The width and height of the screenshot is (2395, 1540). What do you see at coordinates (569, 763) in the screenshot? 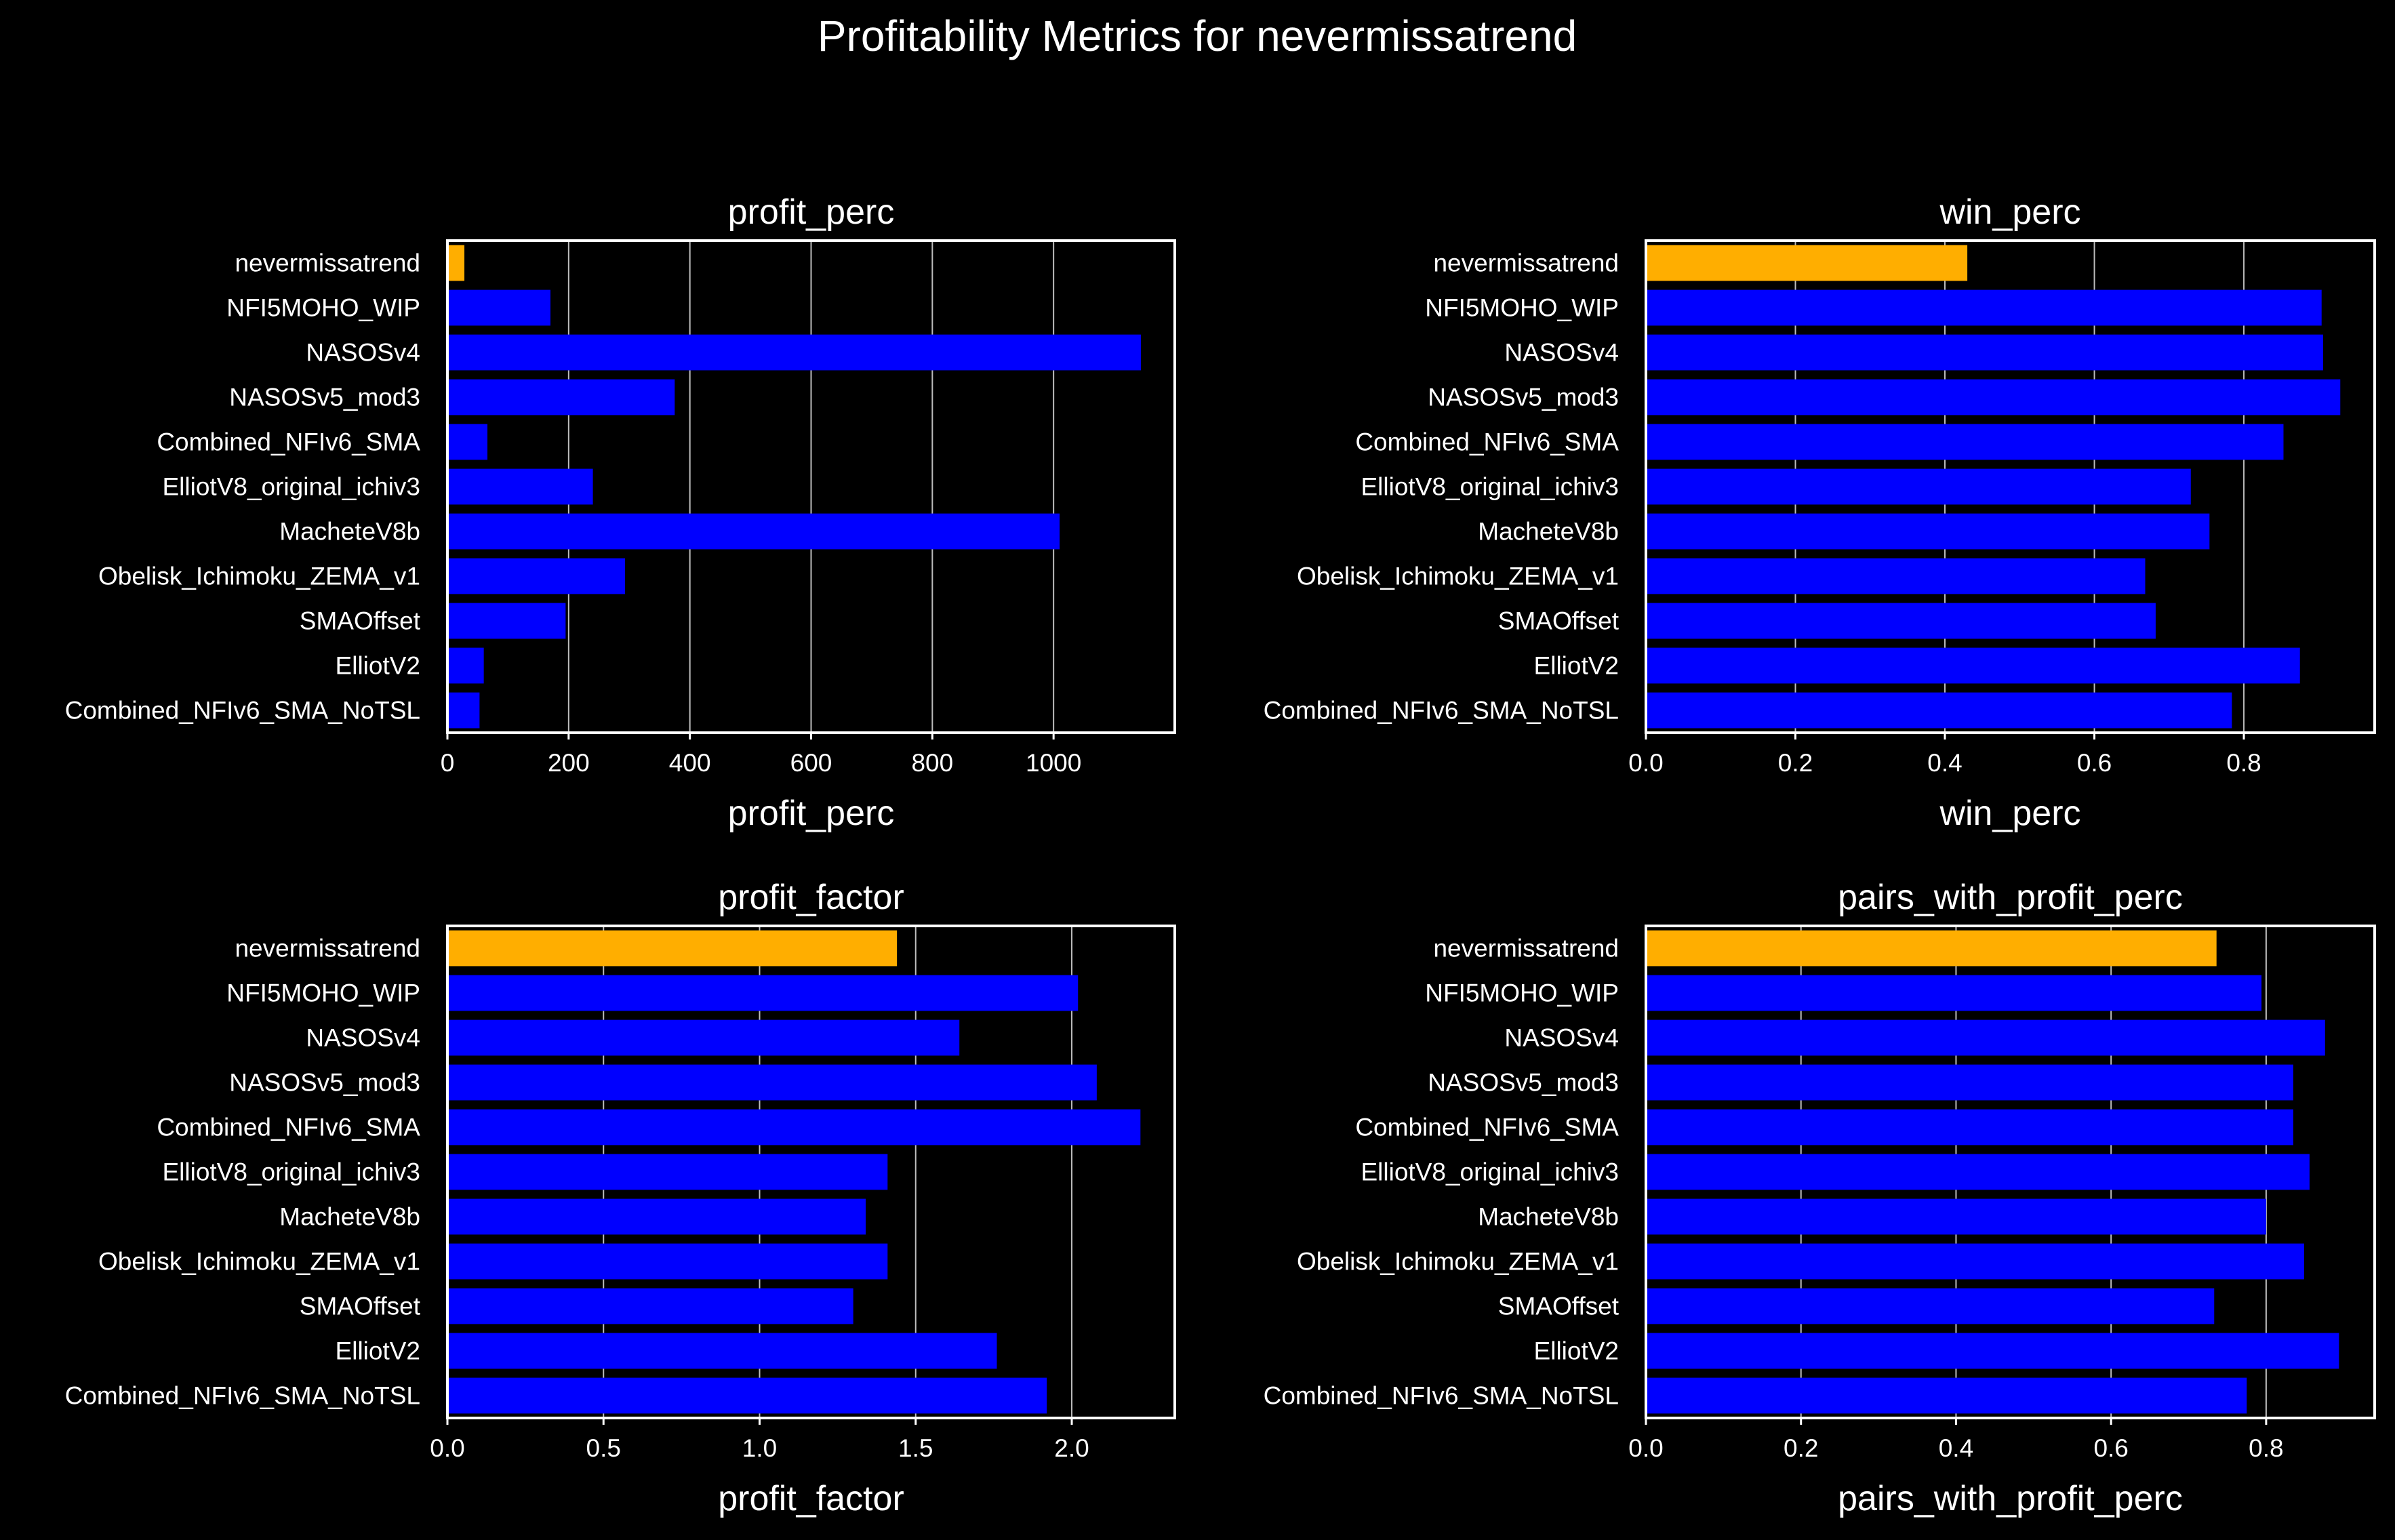
I see `x-tick-label: 200` at bounding box center [569, 763].